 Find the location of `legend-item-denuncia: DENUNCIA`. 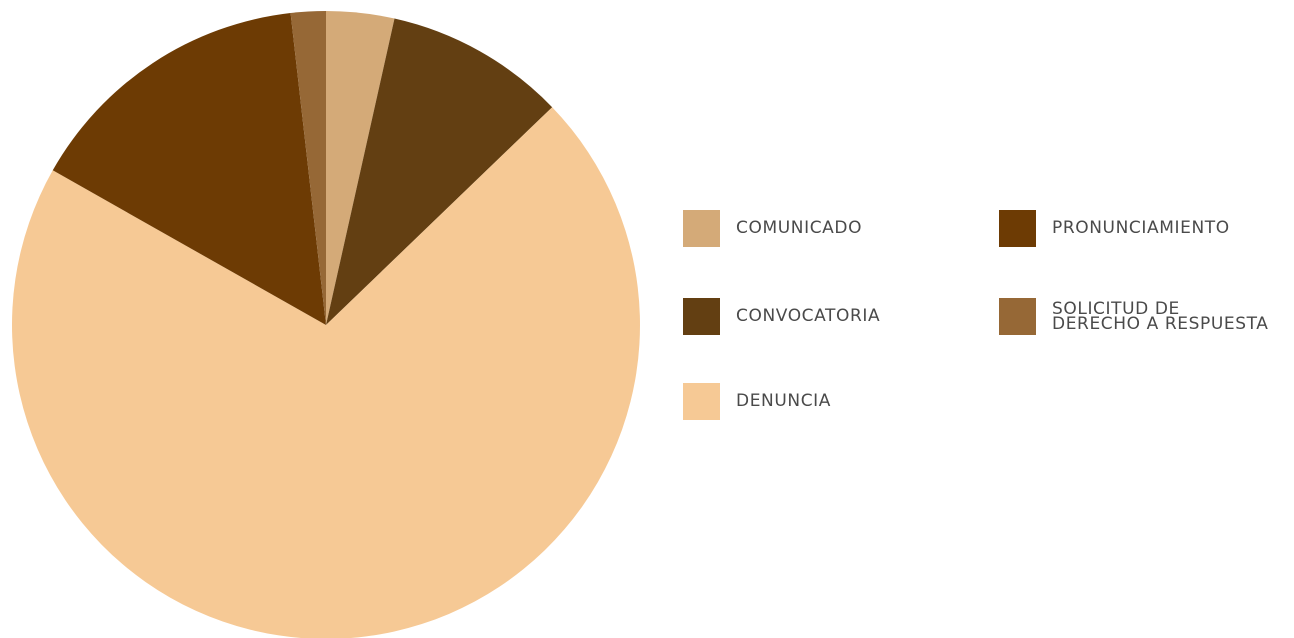

legend-item-denuncia: DENUNCIA is located at coordinates (757, 401).